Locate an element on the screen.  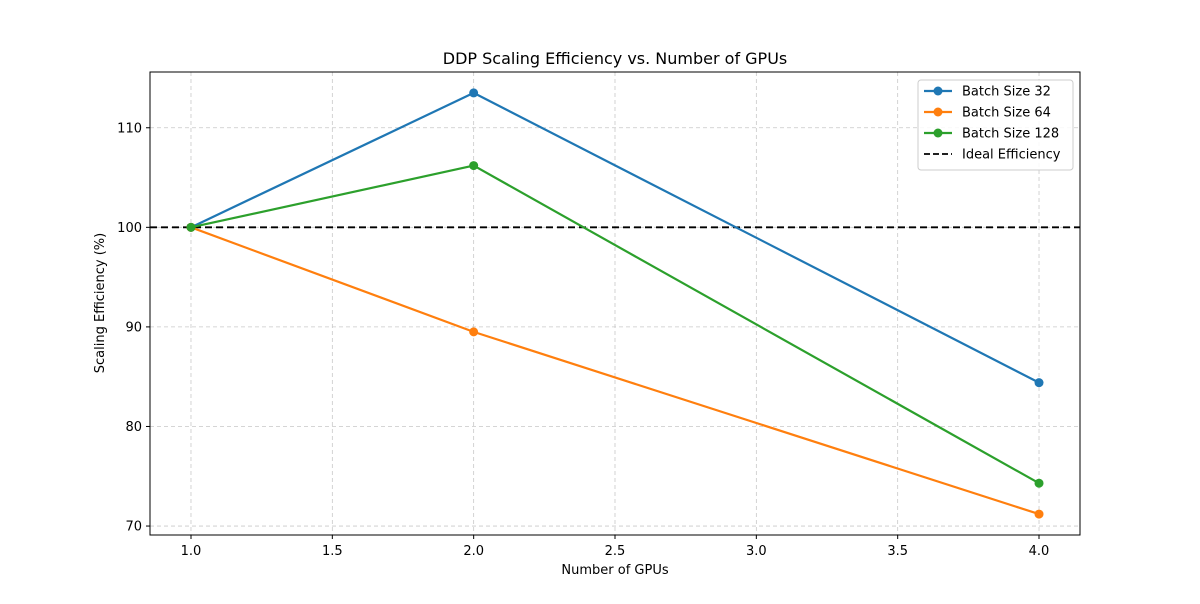
x-tick-label: 3.5 is located at coordinates (897, 551).